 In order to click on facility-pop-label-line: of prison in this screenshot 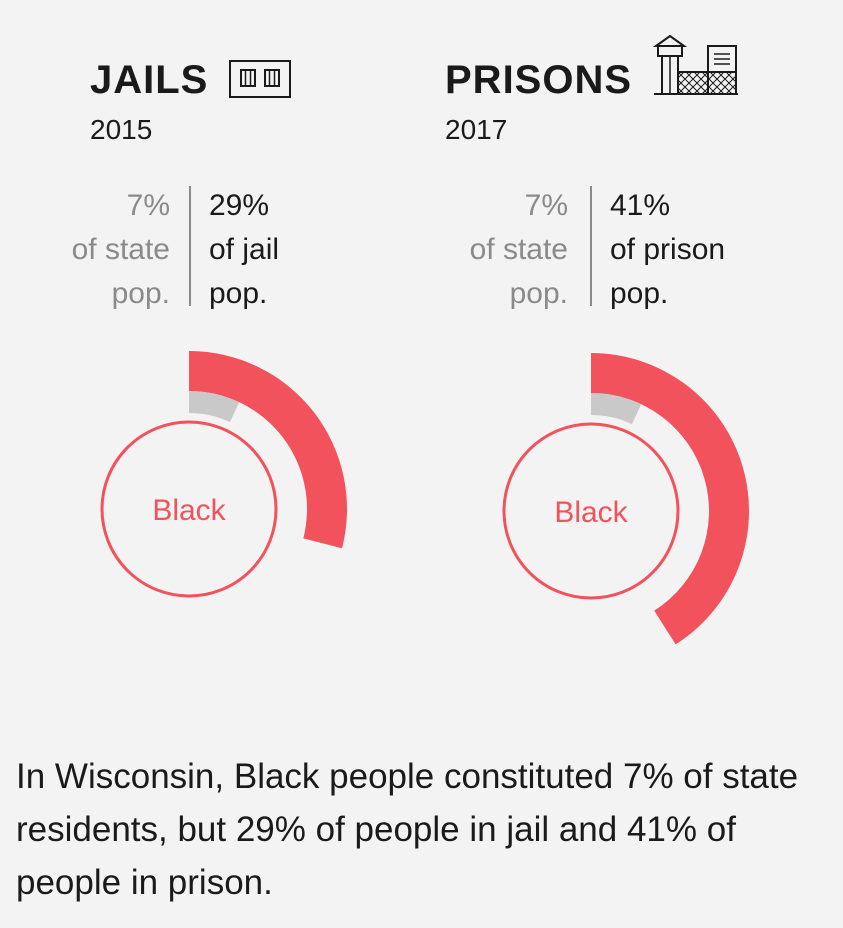, I will do `click(668, 249)`.